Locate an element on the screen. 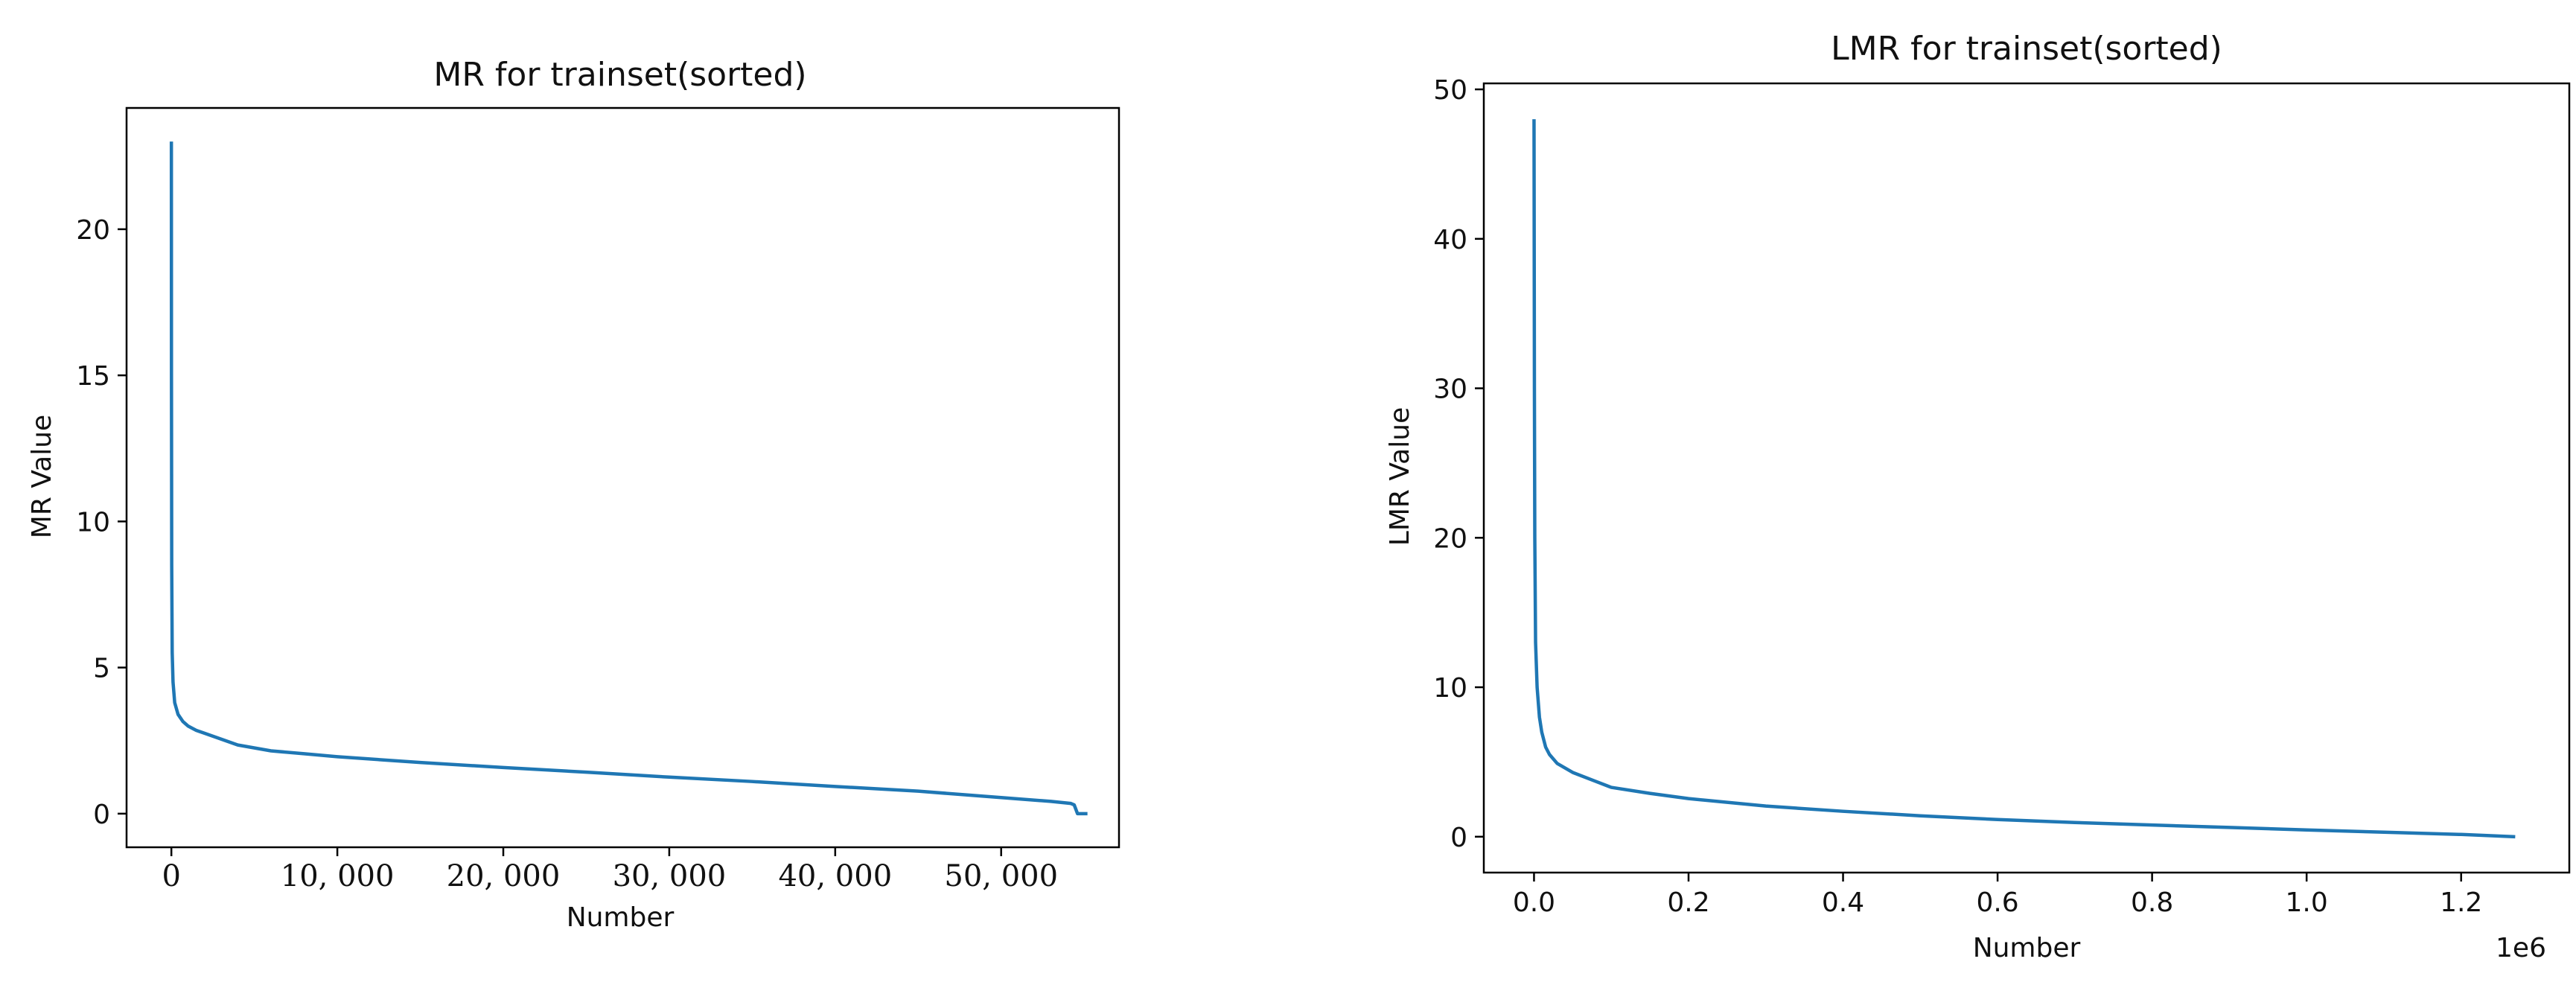 Image resolution: width=2576 pixels, height=985 pixels. lmr-x-offset-text: 1e6 is located at coordinates (2521, 948).